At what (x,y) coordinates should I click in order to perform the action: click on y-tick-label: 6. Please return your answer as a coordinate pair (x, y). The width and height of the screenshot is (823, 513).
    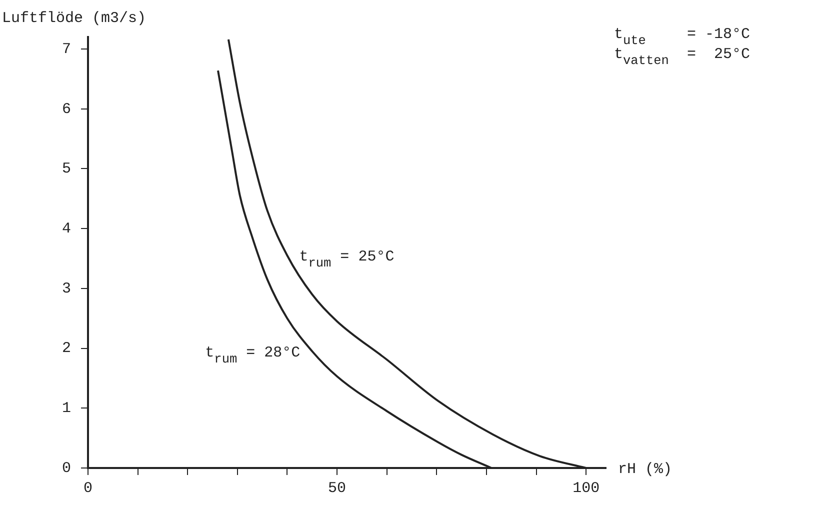
    Looking at the image, I should click on (66, 109).